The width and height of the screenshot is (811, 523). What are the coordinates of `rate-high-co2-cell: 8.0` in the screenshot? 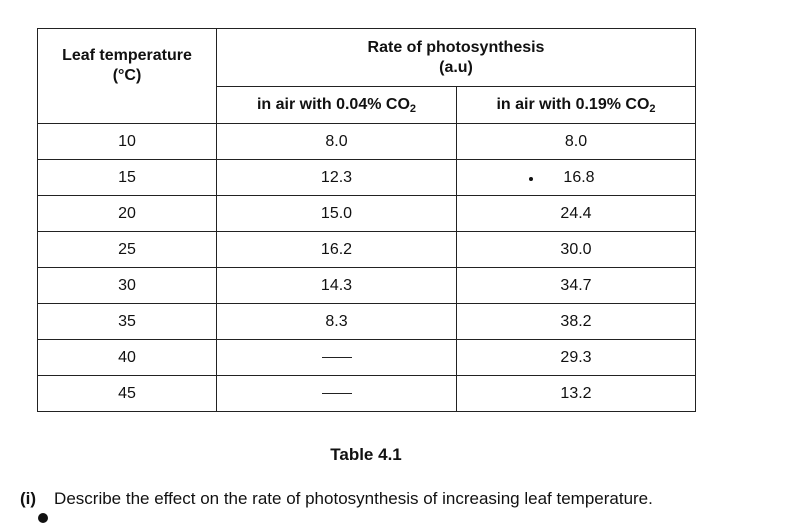 It's located at (576, 141).